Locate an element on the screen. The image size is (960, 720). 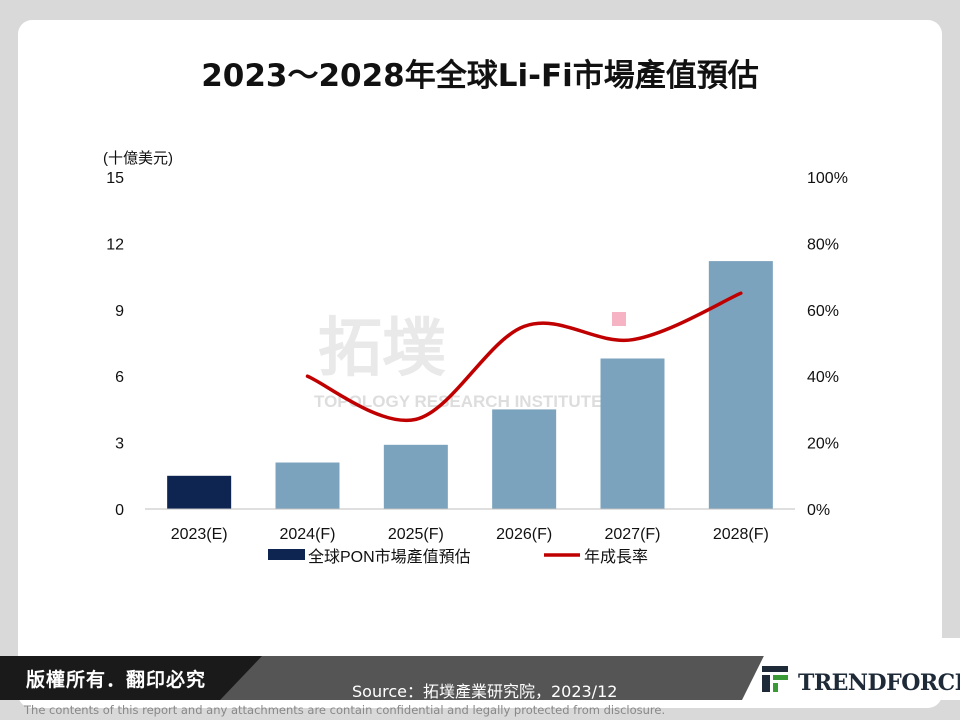
y-right-tick-label: 80% is located at coordinates (823, 244).